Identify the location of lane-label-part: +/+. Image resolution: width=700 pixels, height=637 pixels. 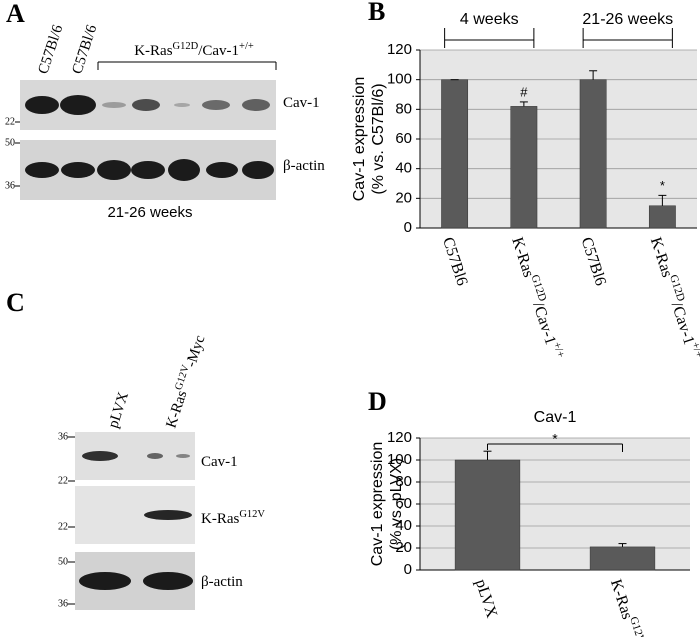
(246, 46).